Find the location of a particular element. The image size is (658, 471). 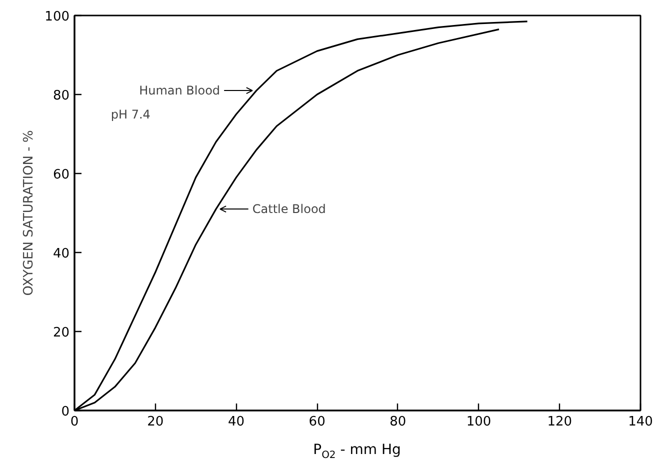

x-tick-label: 20 is located at coordinates (155, 422).